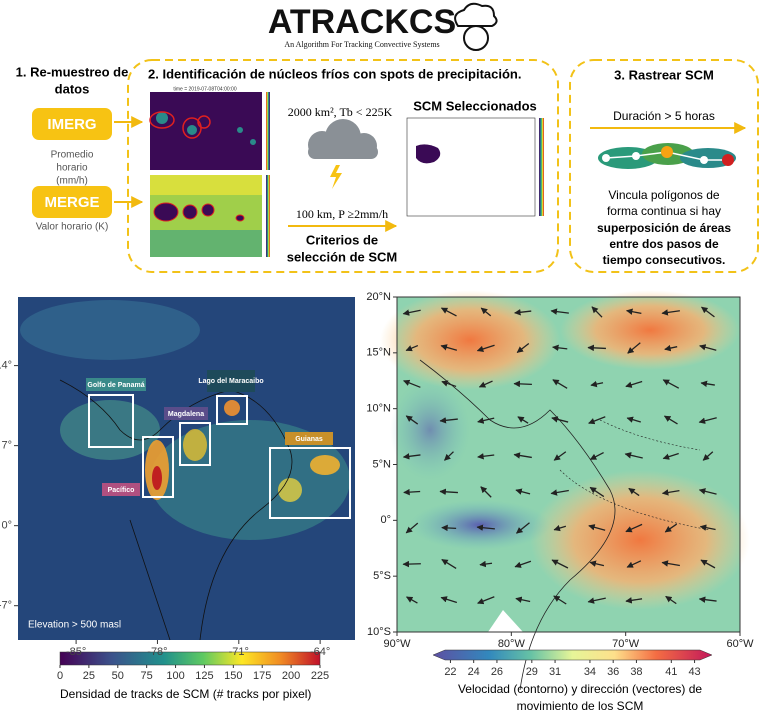 The height and width of the screenshot is (725, 768). What do you see at coordinates (186, 414) in the screenshot?
I see `region-label: Magdalena` at bounding box center [186, 414].